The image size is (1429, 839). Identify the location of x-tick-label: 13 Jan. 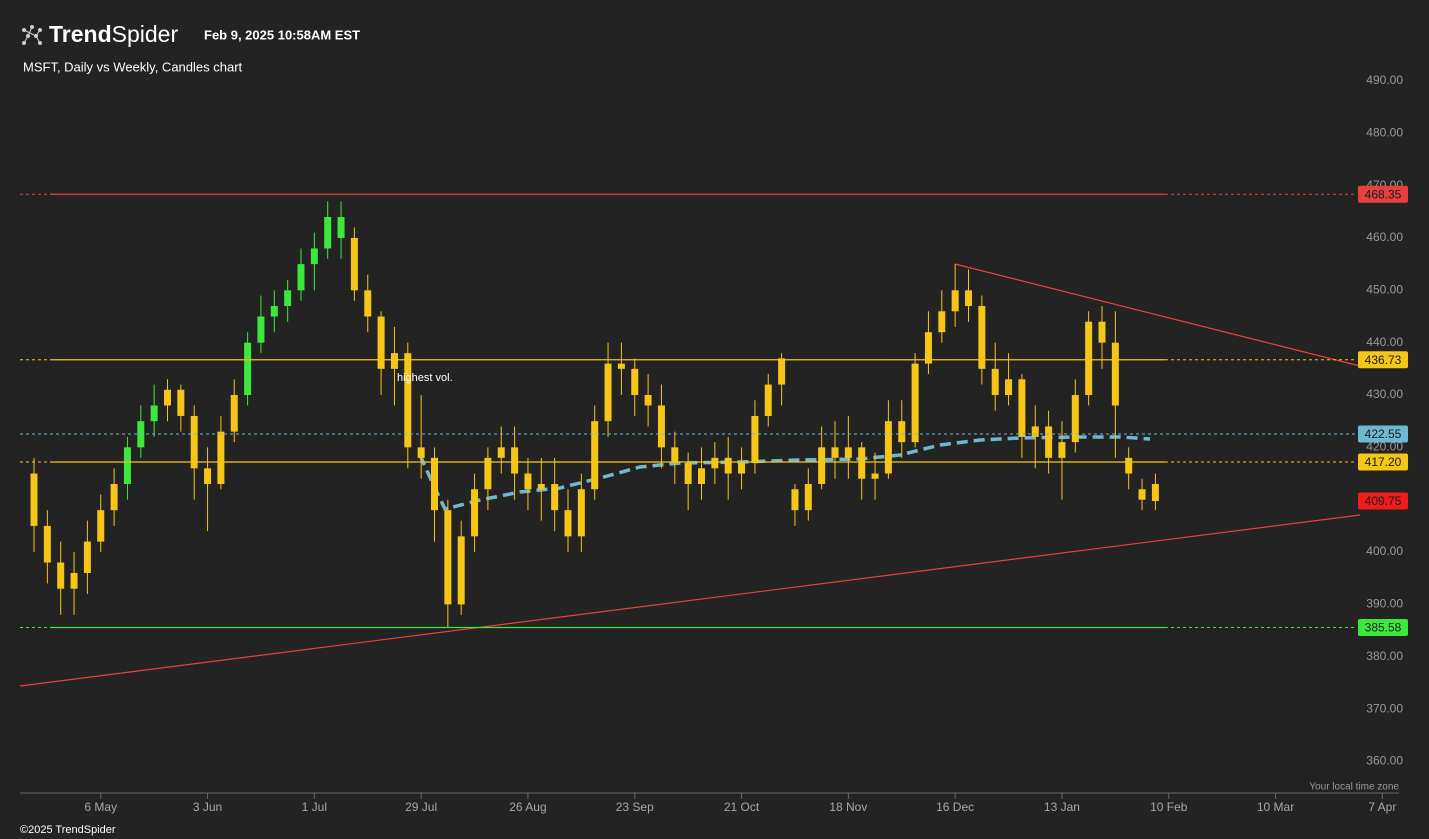
(1062, 807).